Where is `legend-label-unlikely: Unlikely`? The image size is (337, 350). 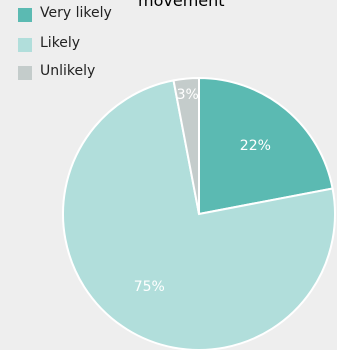
legend-label-unlikely: Unlikely is located at coordinates (68, 71).